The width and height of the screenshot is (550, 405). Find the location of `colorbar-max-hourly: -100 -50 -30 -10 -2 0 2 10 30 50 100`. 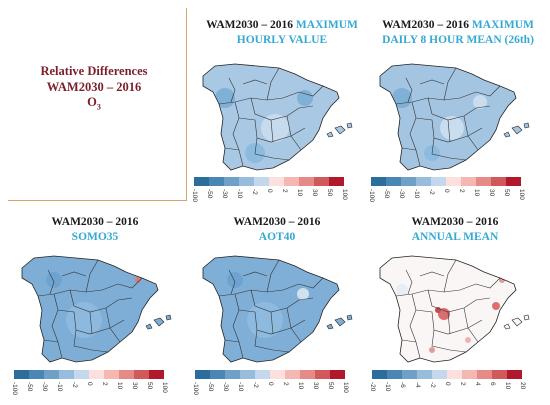

colorbar-max-hourly: -100 -50 -30 -10 -2 0 2 10 30 50 100 is located at coordinates (269, 189).